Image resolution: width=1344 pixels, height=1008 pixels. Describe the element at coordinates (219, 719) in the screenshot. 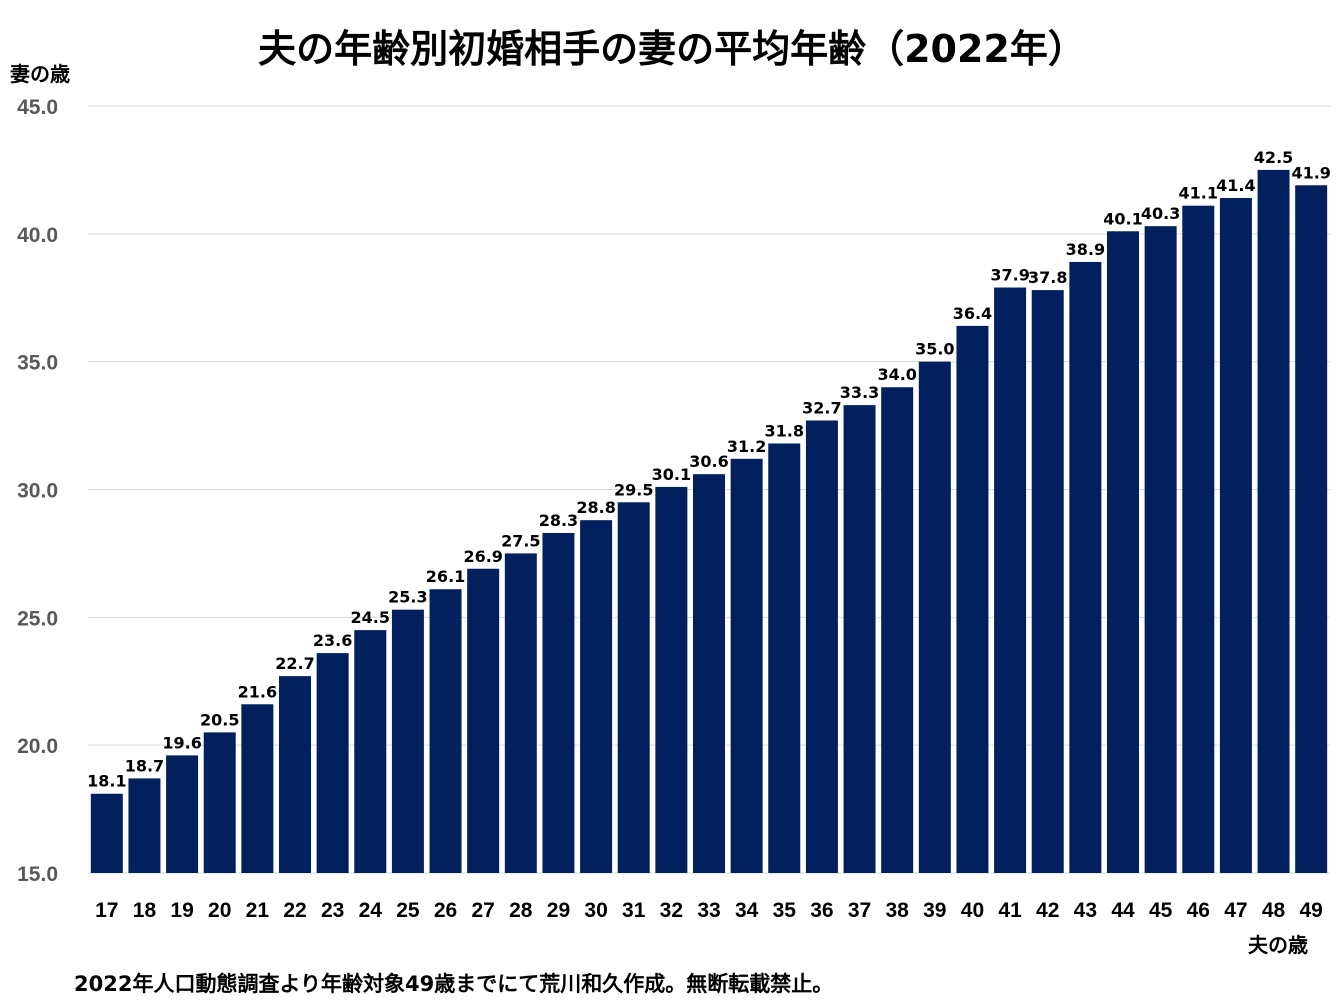

I see `data-label: 20.5` at that location.